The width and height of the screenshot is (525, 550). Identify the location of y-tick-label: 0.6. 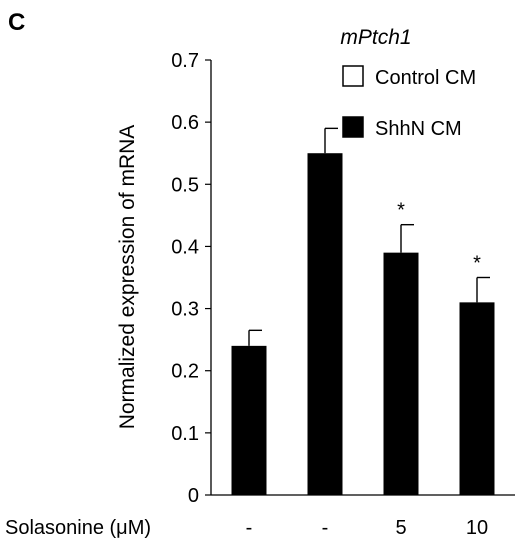
(185, 123).